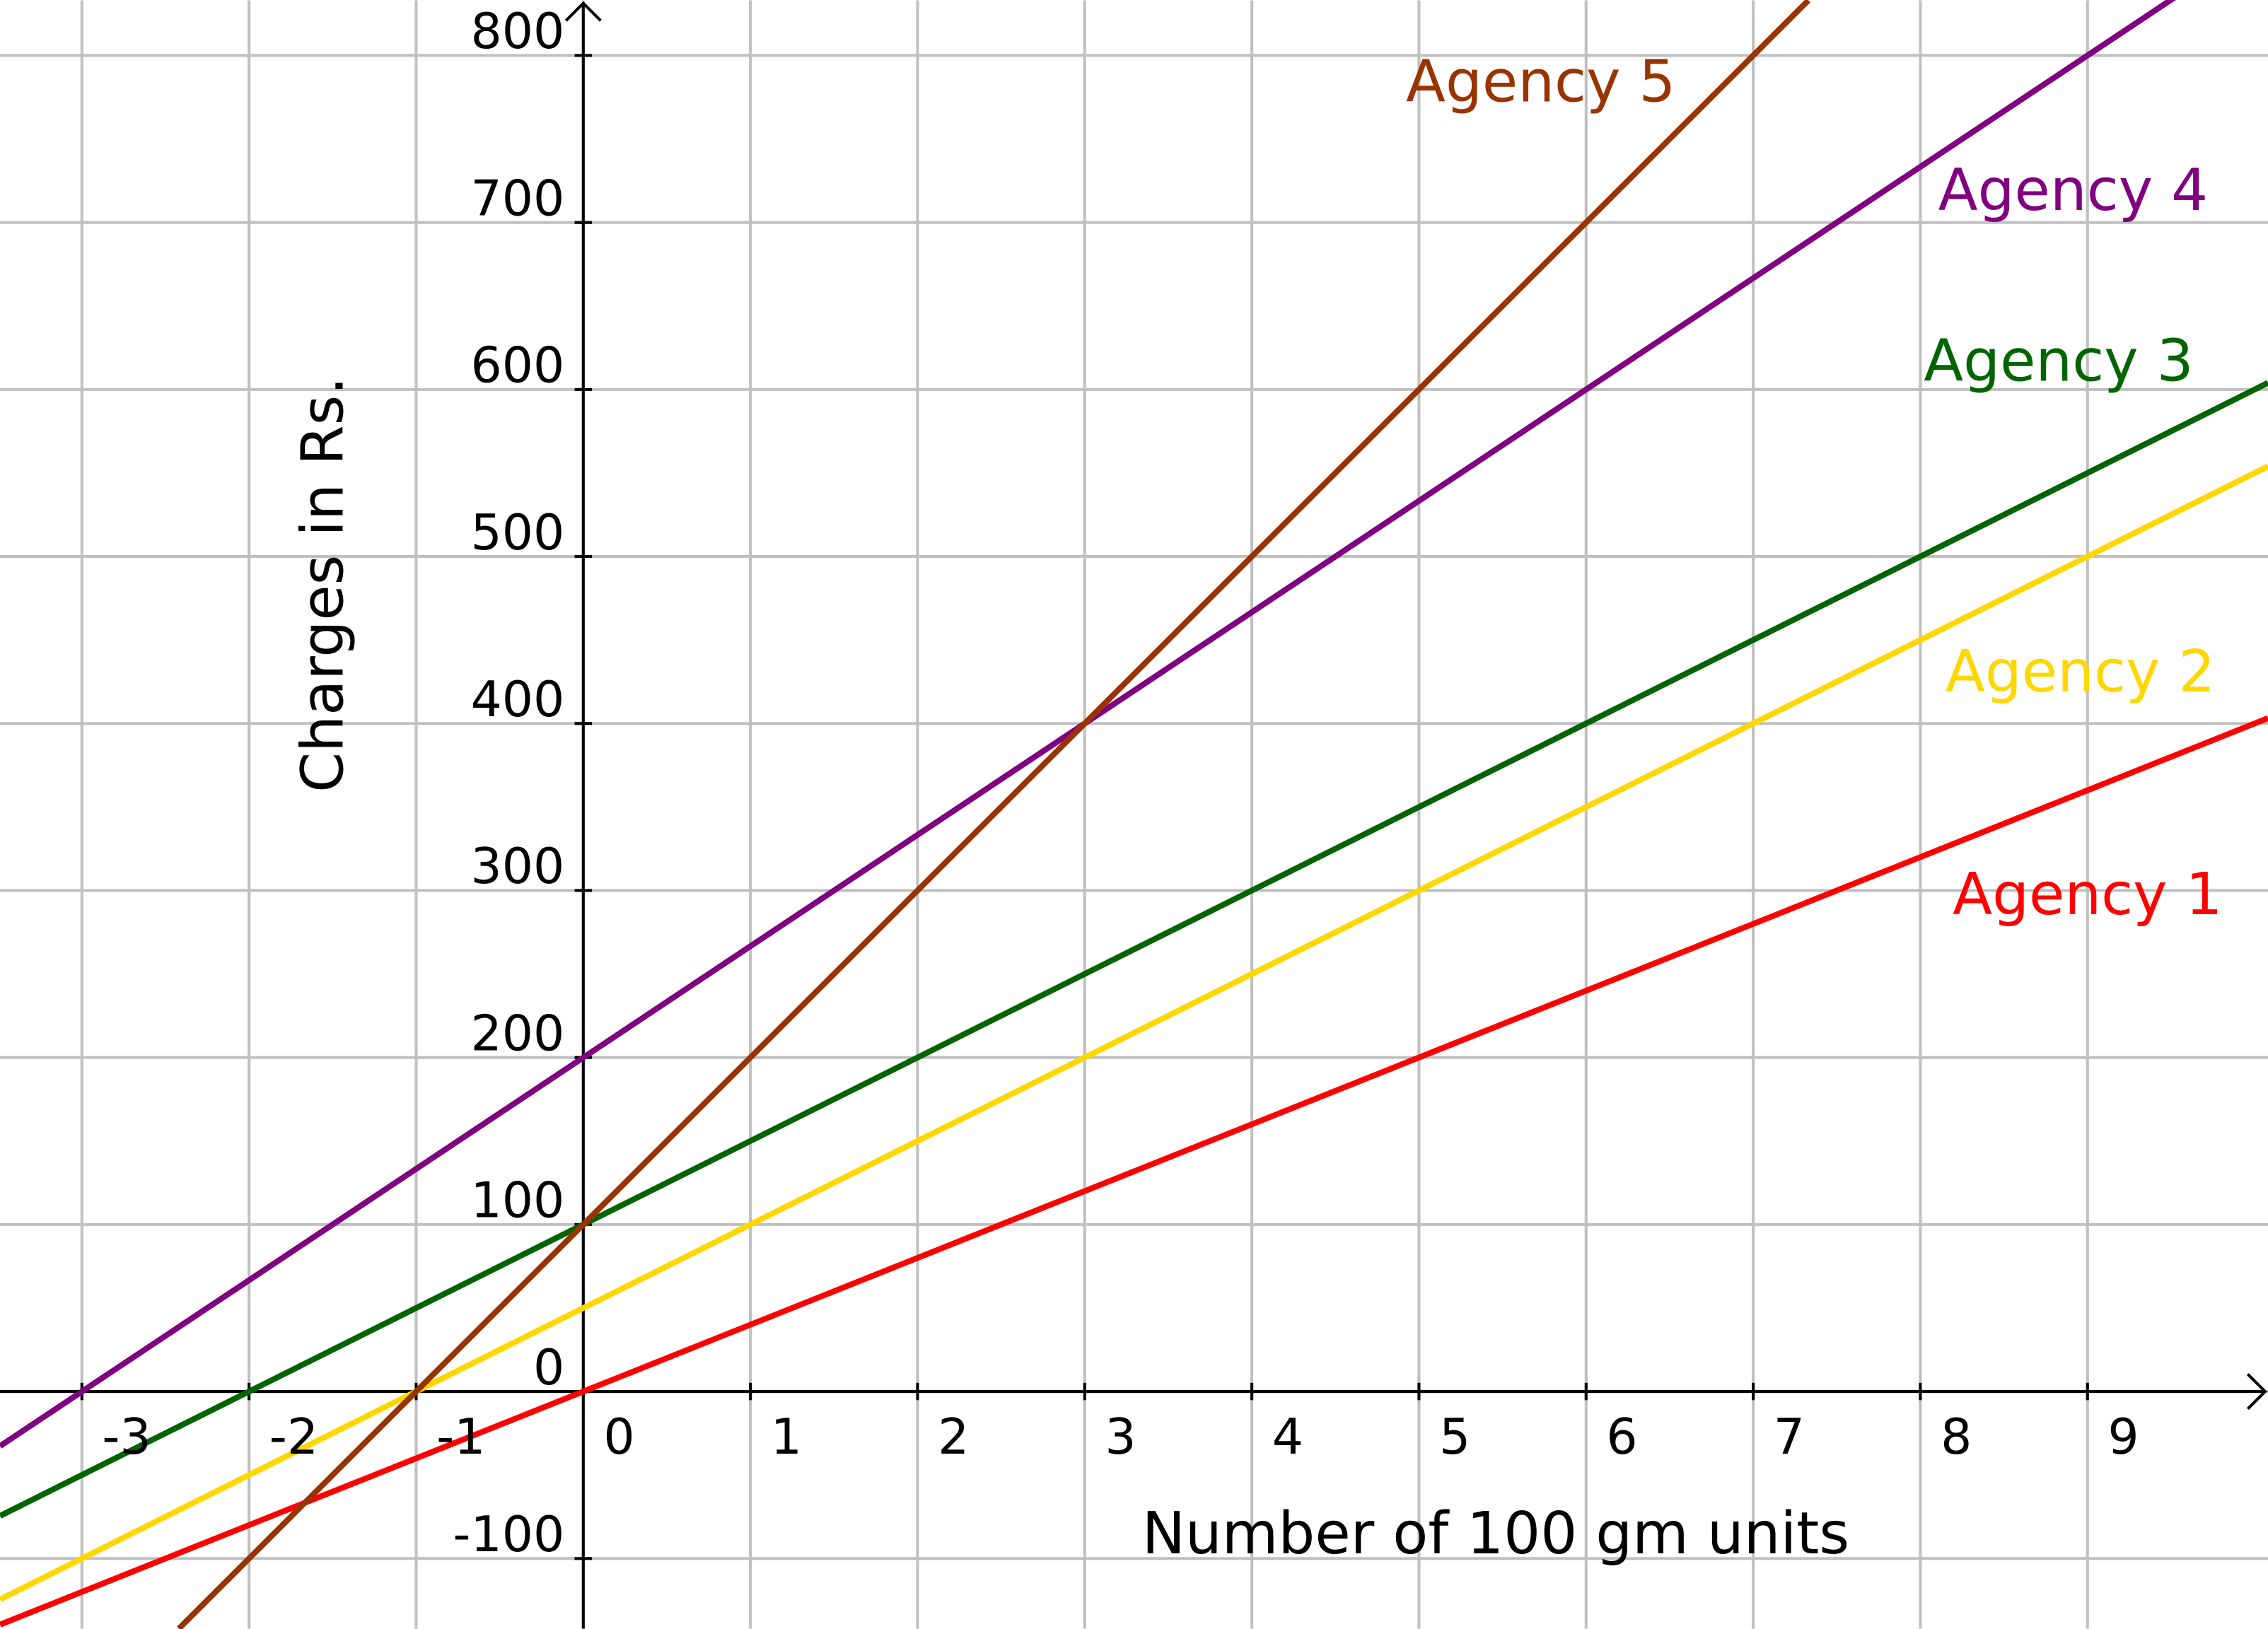  Describe the element at coordinates (786, 1437) in the screenshot. I see `x-tick-label: 1` at that location.